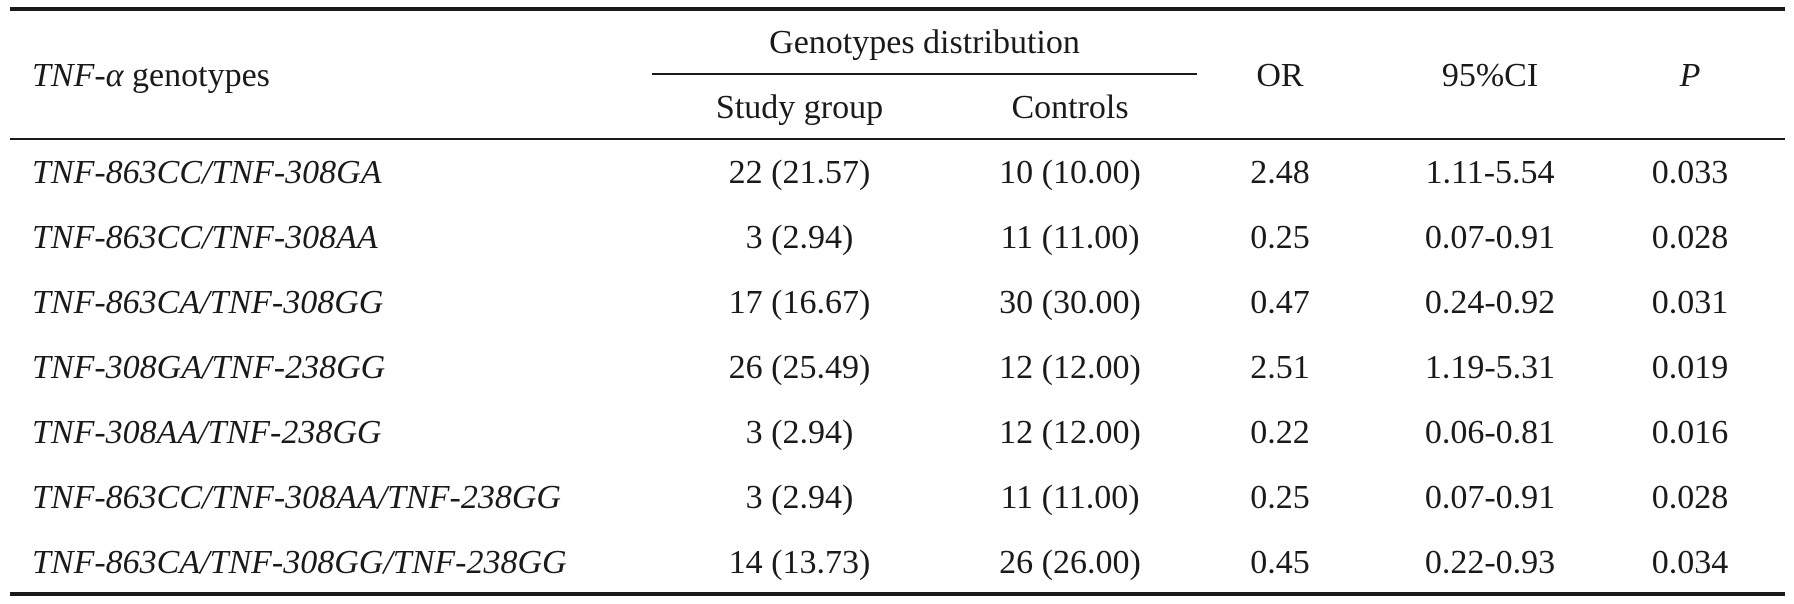 The height and width of the screenshot is (604, 1794). I want to click on row-p: 0.031, so click(1690, 302).